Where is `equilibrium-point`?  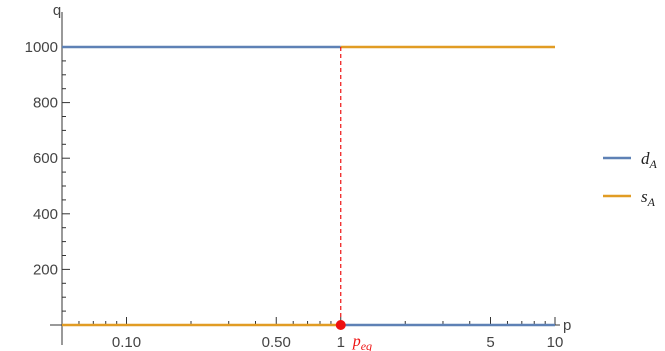 equilibrium-point is located at coordinates (340, 325).